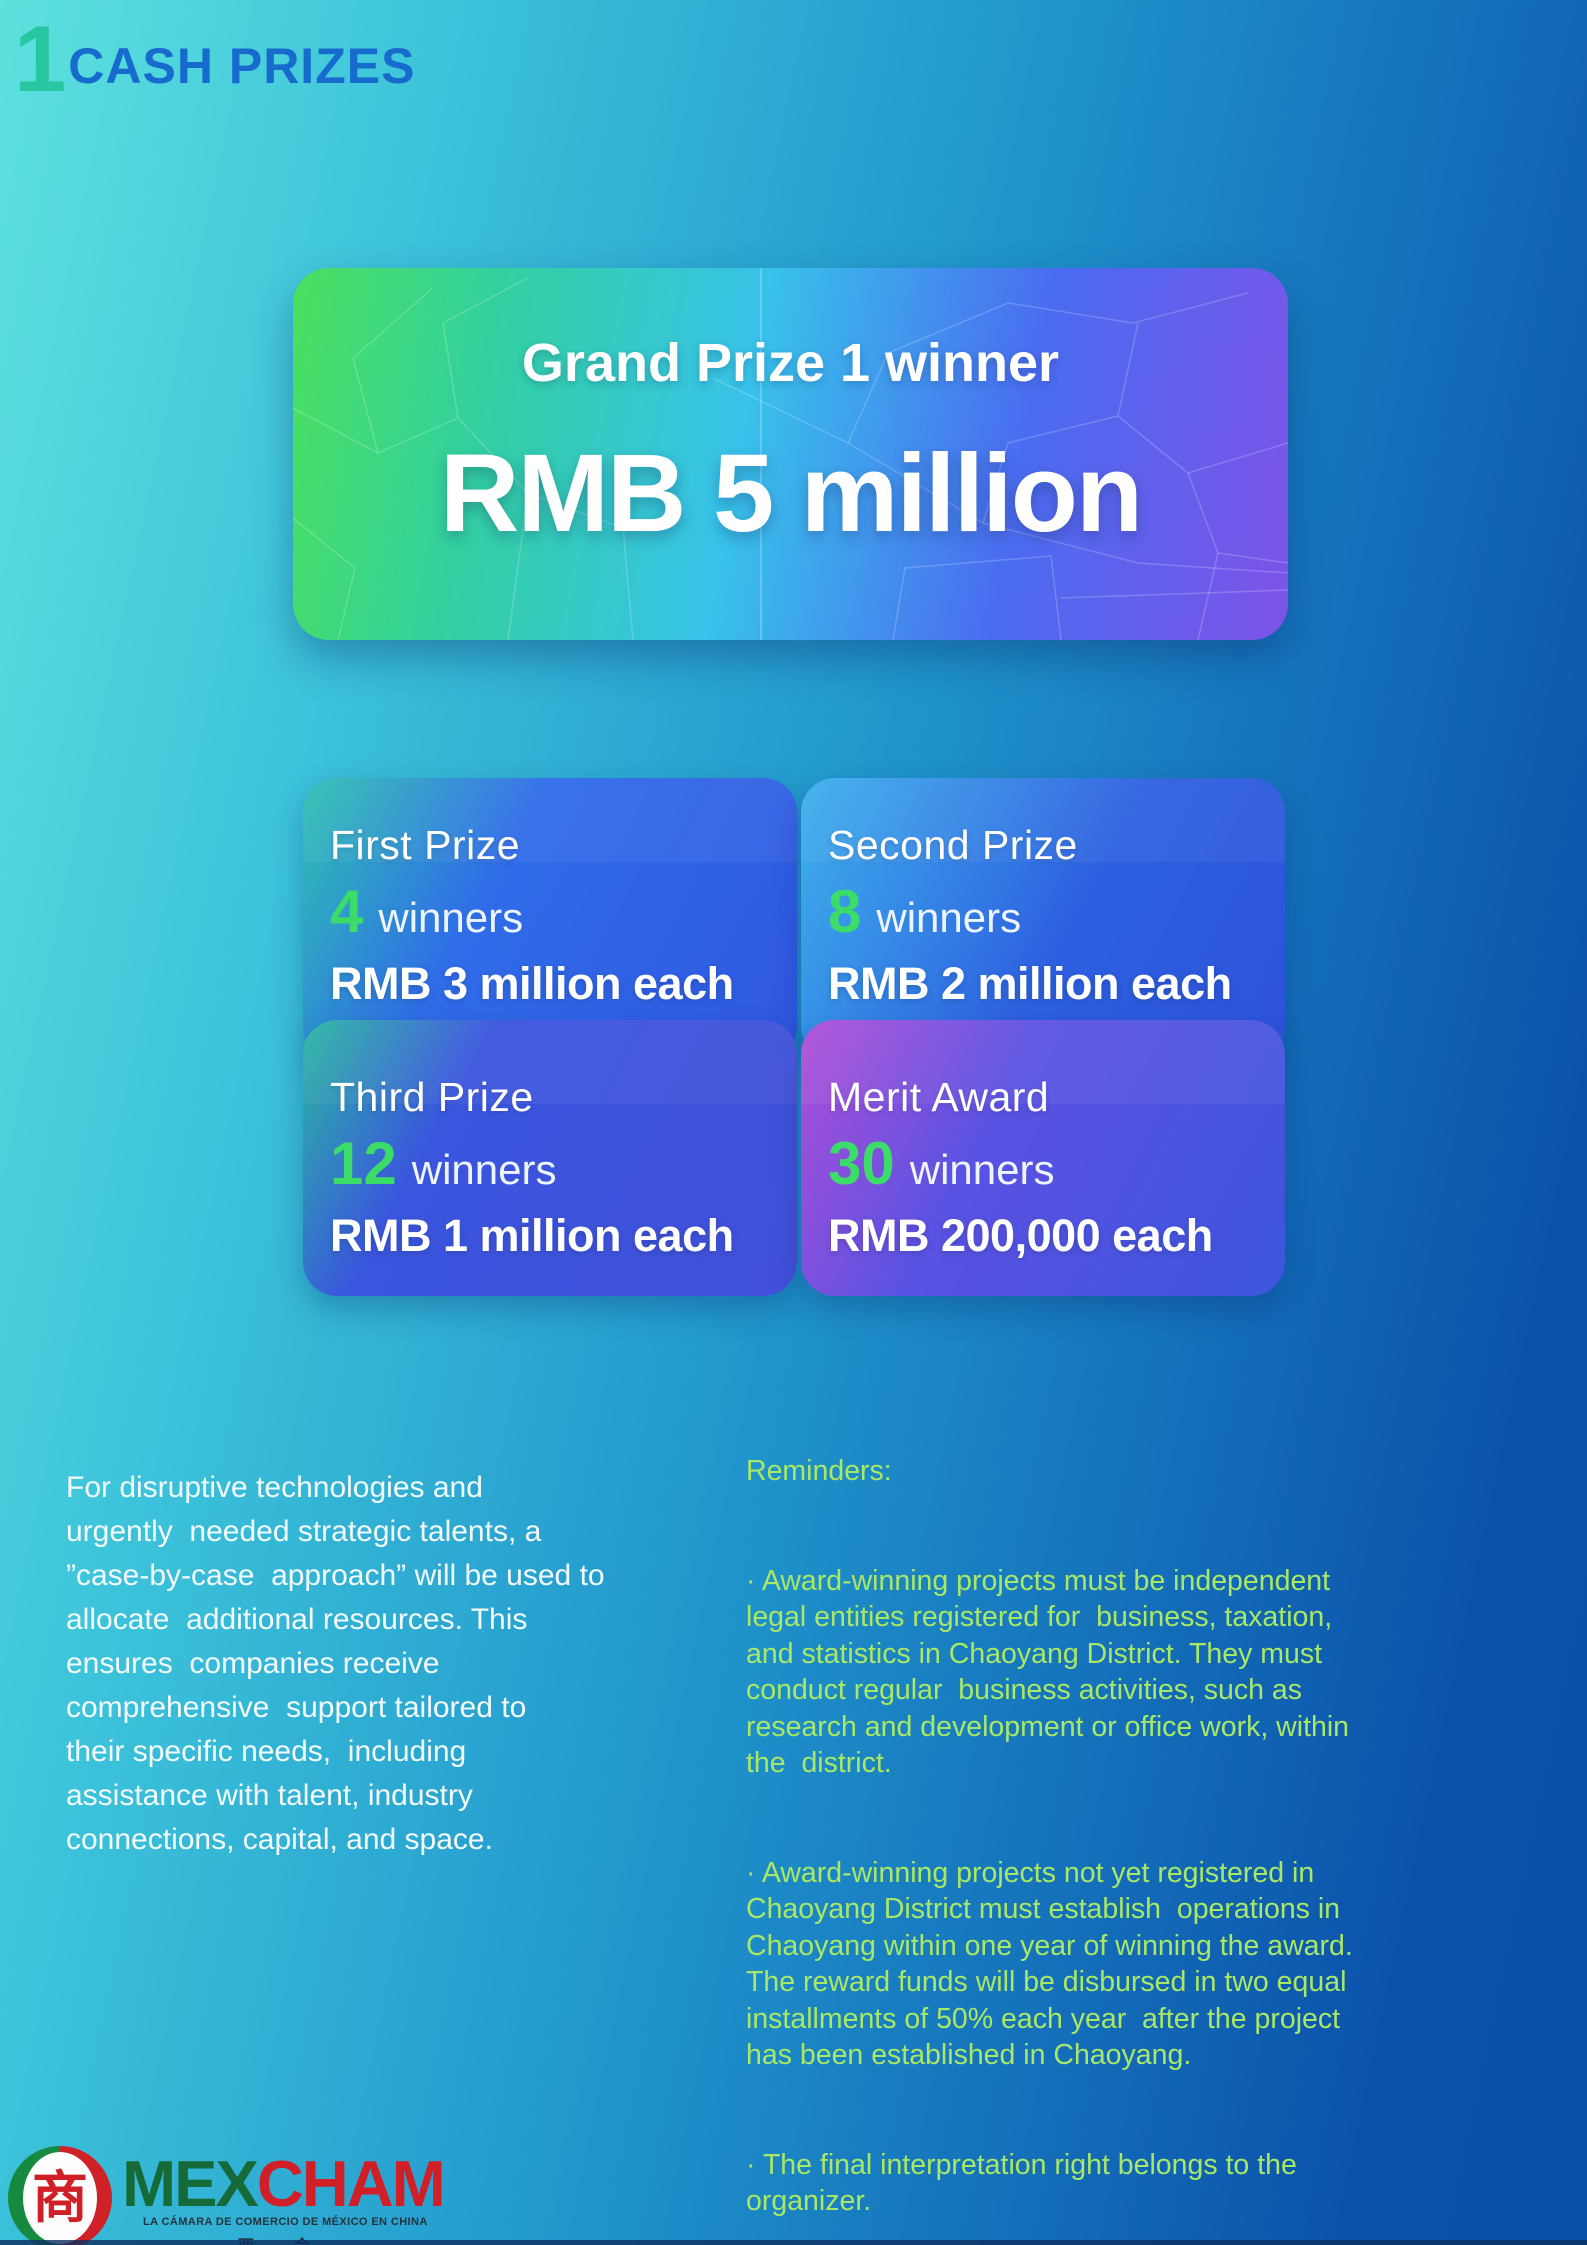  I want to click on mesh-pattern-graphic, so click(790, 454).